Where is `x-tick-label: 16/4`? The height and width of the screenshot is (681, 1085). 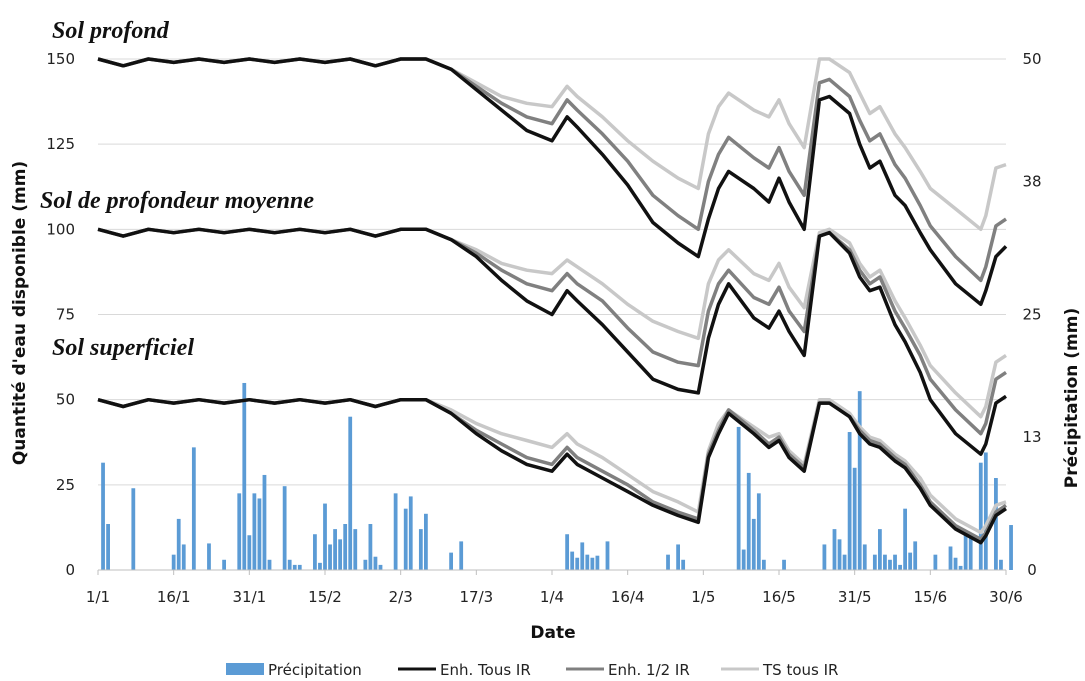
x-tick-label: 16/4 is located at coordinates (628, 597).